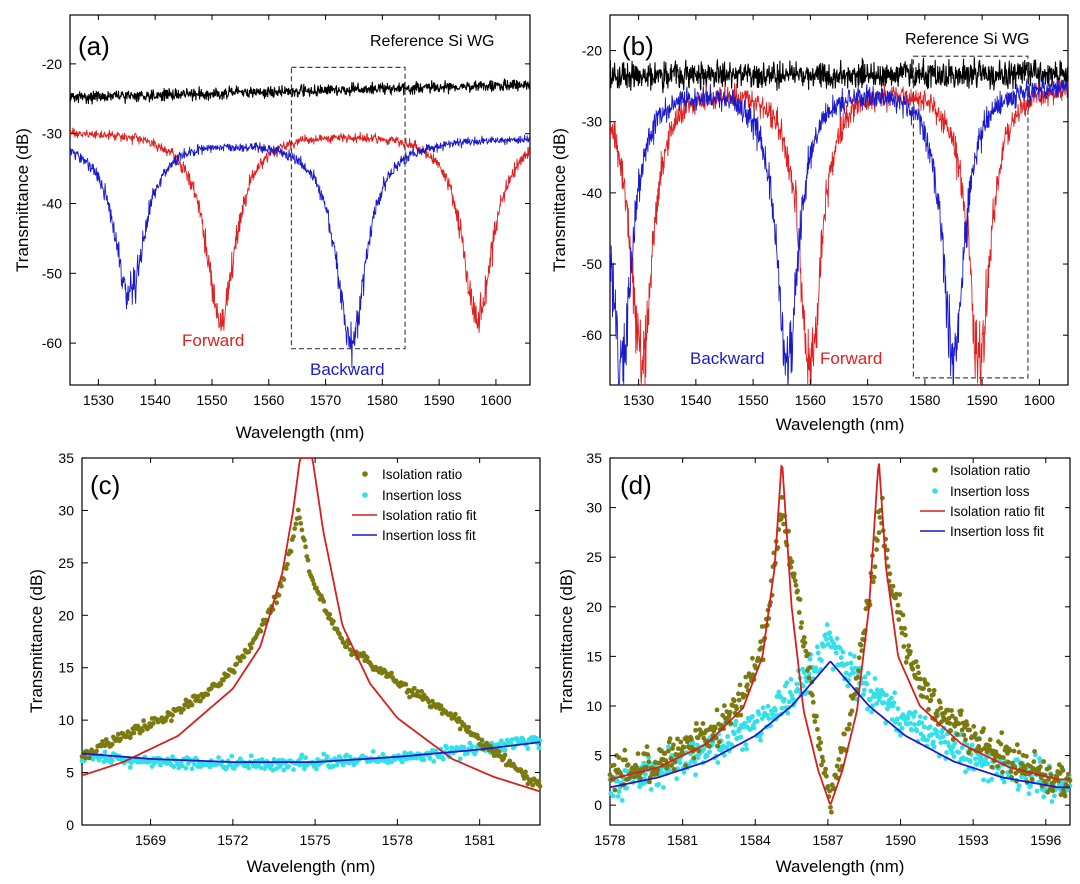  I want to click on x-tick-label: 1530, so click(98, 400).